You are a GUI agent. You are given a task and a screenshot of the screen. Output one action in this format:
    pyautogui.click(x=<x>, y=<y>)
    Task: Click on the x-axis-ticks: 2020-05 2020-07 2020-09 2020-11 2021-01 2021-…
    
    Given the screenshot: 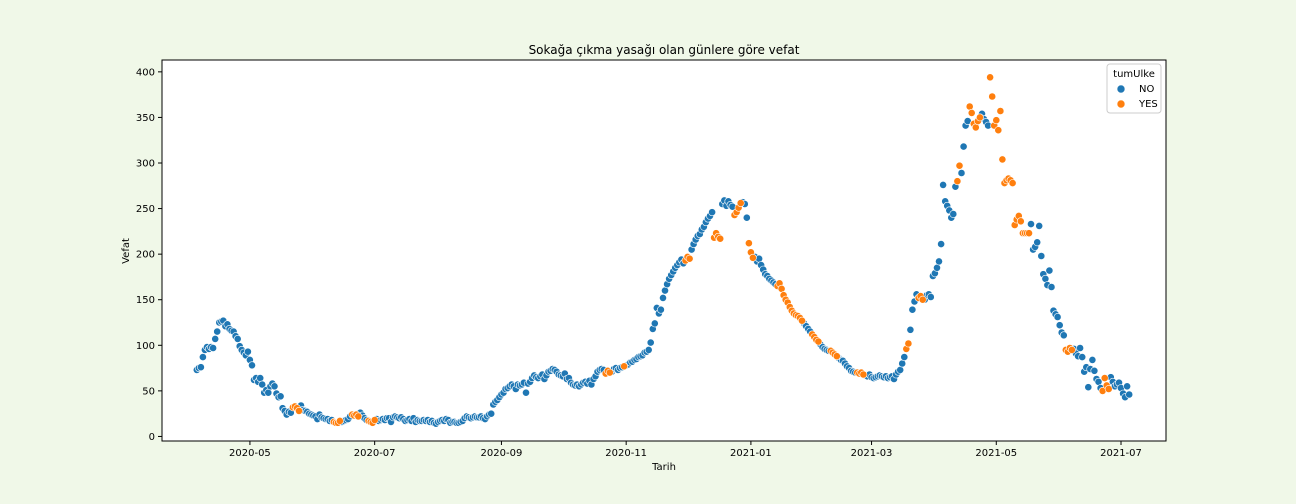 What is the action you would take?
    pyautogui.click(x=685, y=450)
    